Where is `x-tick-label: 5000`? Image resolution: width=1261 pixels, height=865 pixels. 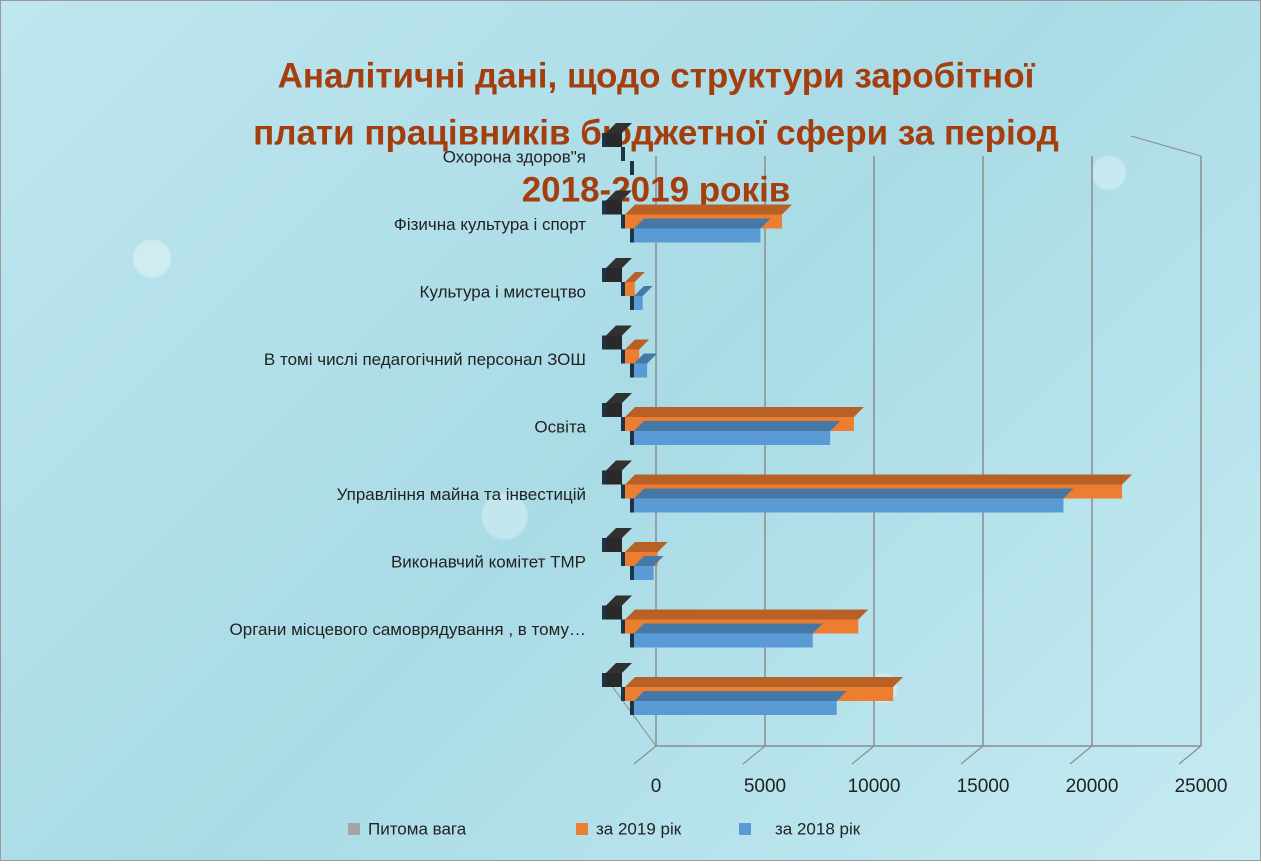 x-tick-label: 5000 is located at coordinates (765, 786).